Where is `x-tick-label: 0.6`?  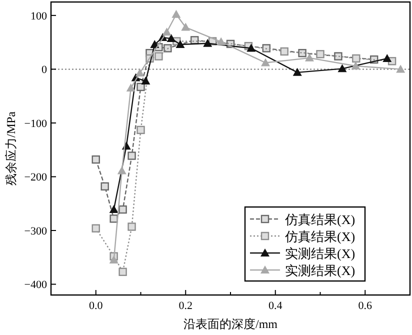
x-tick-label: 0.6 is located at coordinates (365, 306).